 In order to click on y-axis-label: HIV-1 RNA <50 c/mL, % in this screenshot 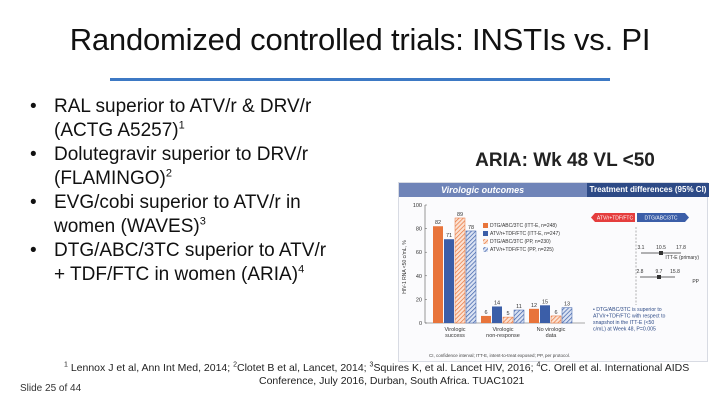, I will do `click(405, 267)`.